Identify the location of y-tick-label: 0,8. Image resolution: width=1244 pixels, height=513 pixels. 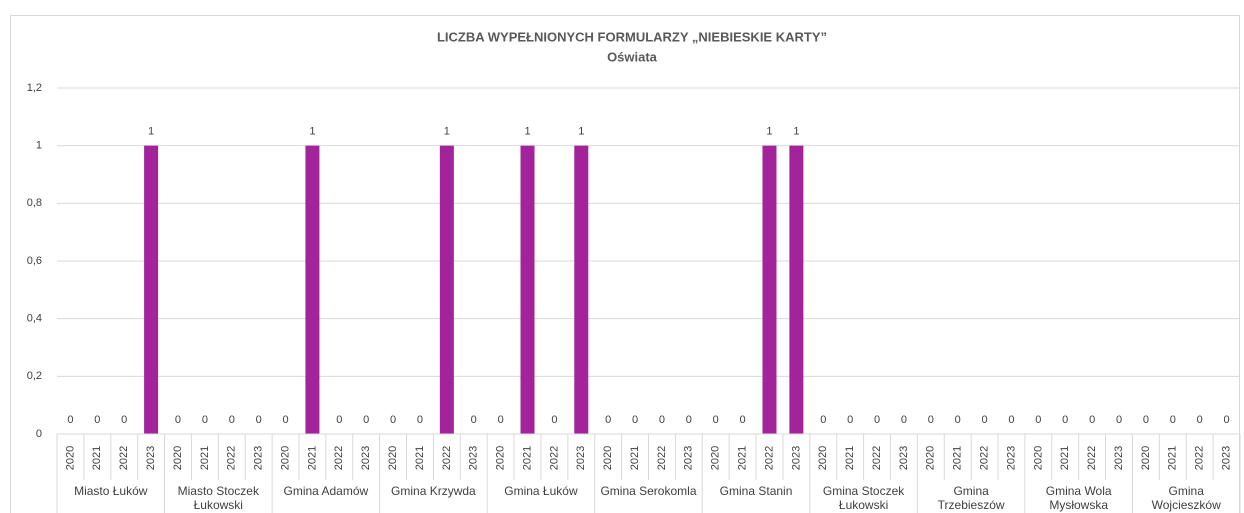
(34, 203).